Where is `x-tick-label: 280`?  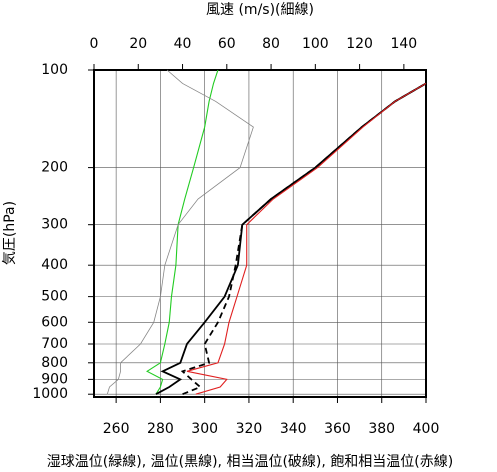 x-tick-label: 280 is located at coordinates (160, 429).